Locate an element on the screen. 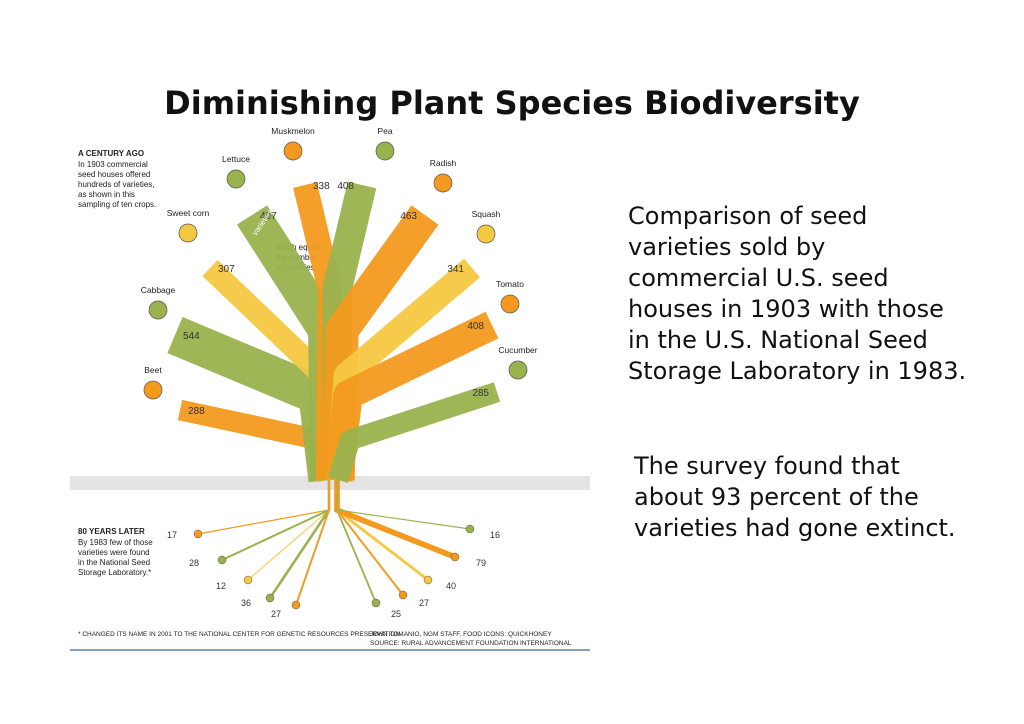 This screenshot has width=1024, height=724. value-1903: 544 is located at coordinates (191, 336).